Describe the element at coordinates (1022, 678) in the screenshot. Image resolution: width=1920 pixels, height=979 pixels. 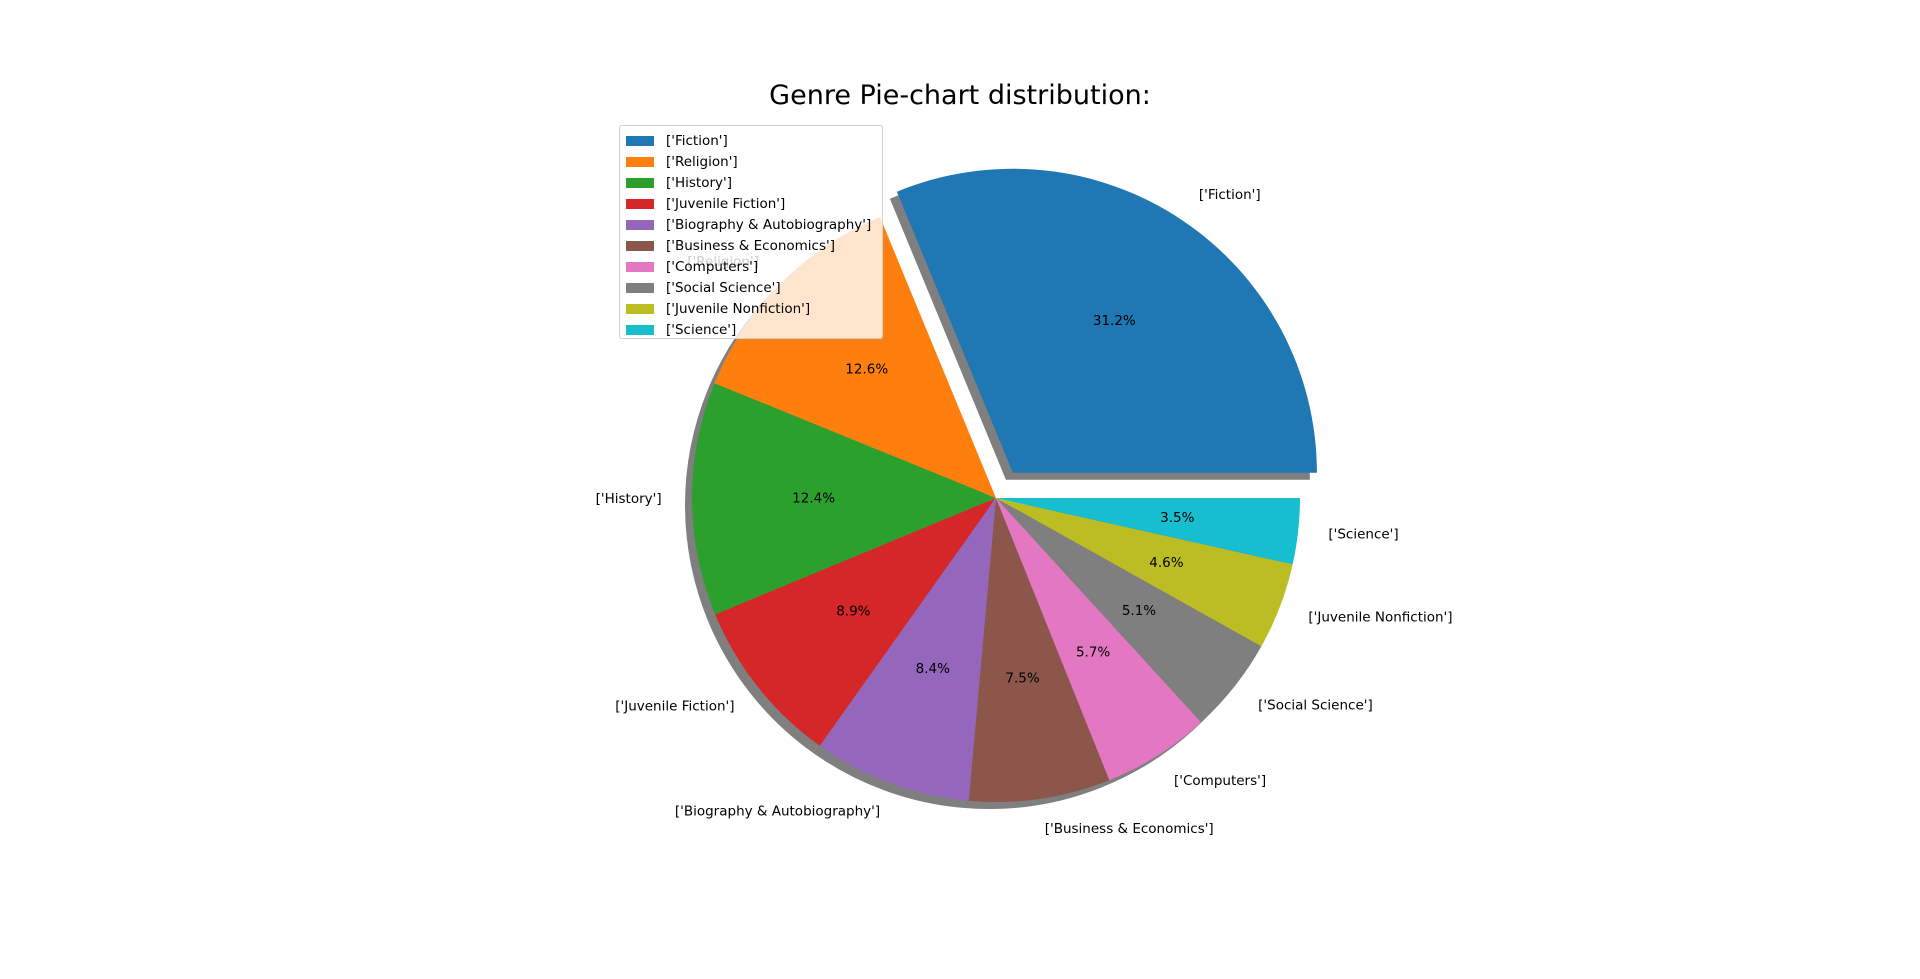
I see `pie-percent-label-business-economics: 7.5%` at that location.